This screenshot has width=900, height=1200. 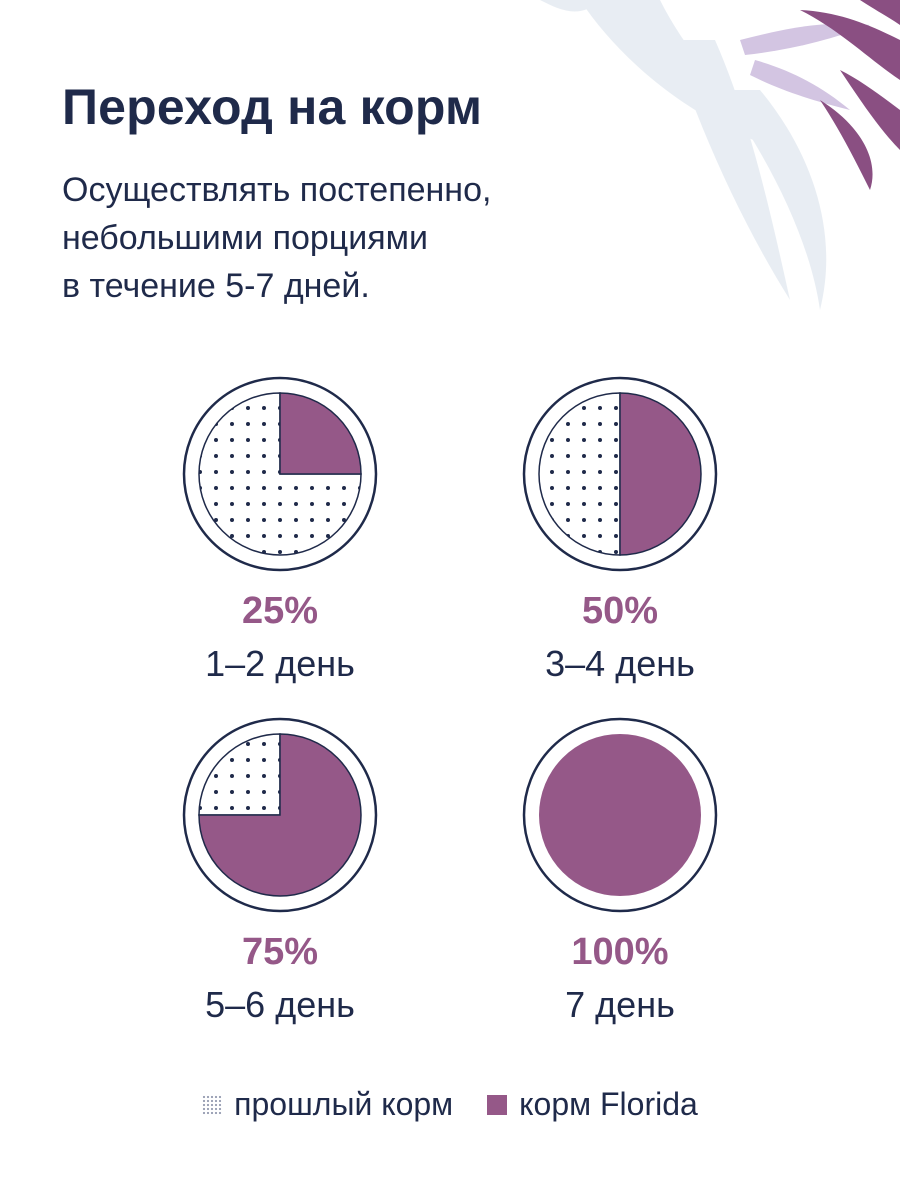 I want to click on page-title: Переход на корм, so click(x=272, y=107).